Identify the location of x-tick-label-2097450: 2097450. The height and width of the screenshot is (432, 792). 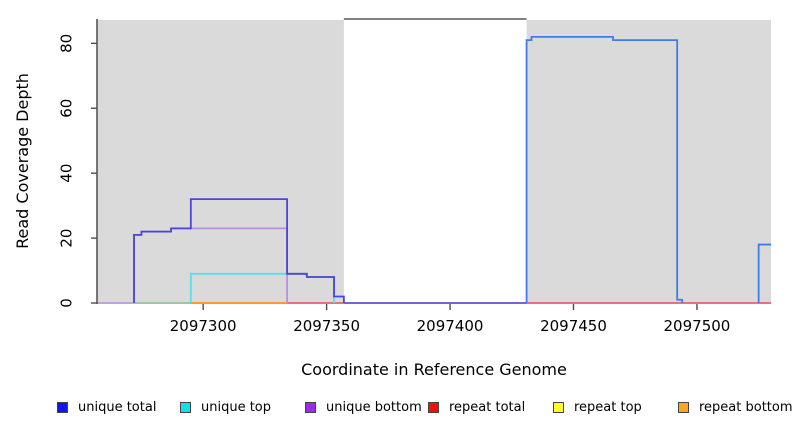
(573, 326).